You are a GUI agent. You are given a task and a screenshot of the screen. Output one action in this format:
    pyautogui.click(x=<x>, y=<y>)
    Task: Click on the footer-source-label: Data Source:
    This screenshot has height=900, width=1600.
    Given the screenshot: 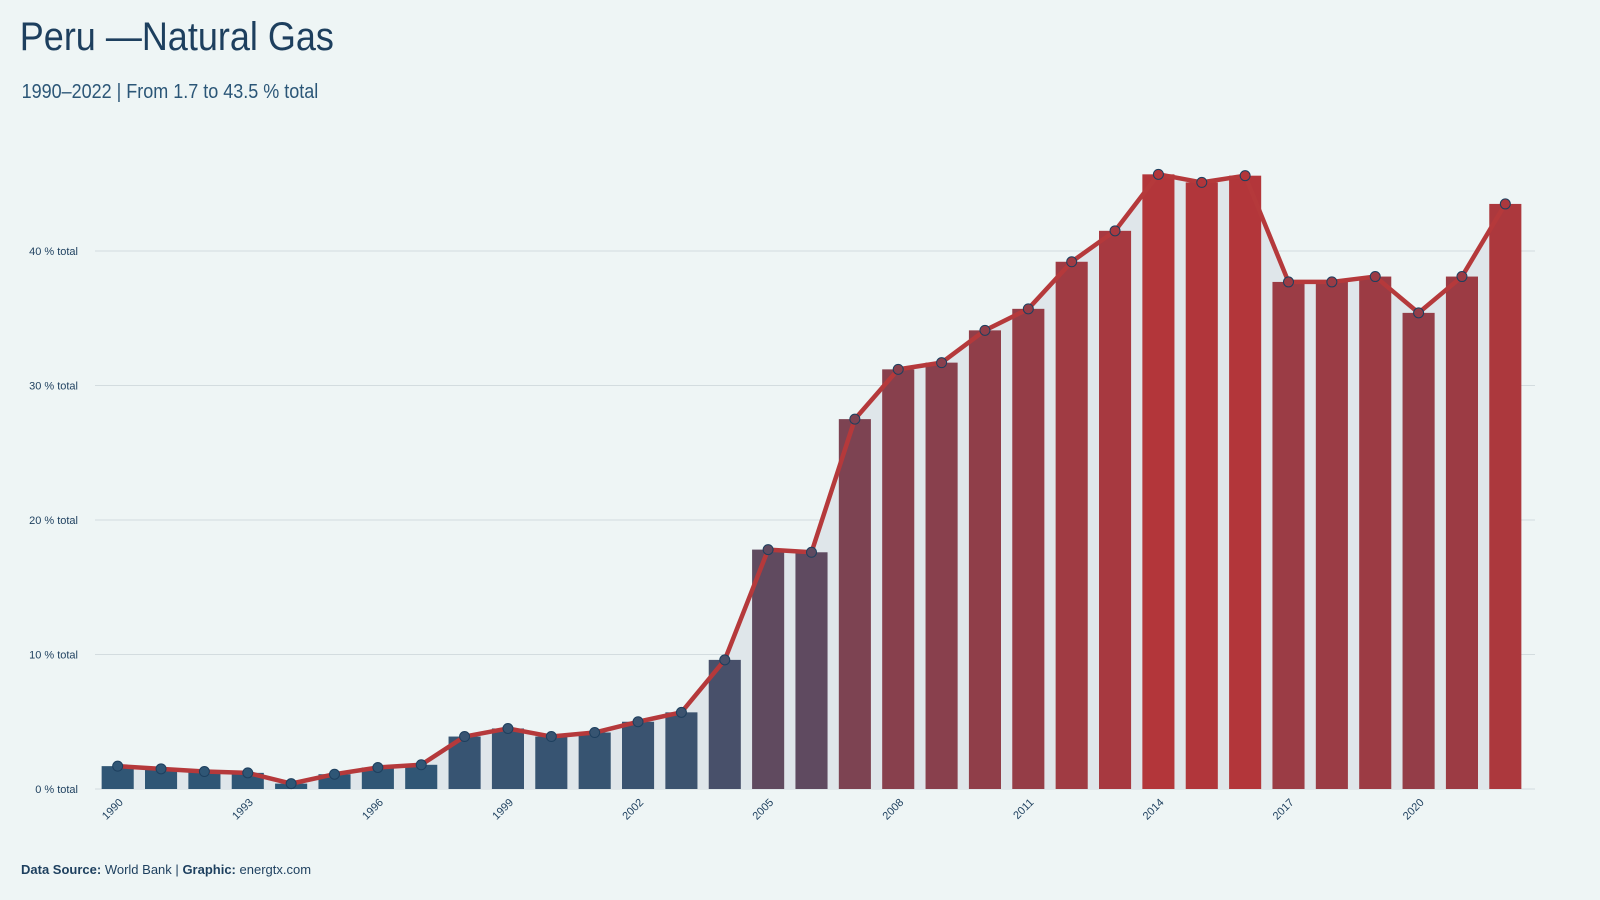 What is the action you would take?
    pyautogui.click(x=61, y=869)
    